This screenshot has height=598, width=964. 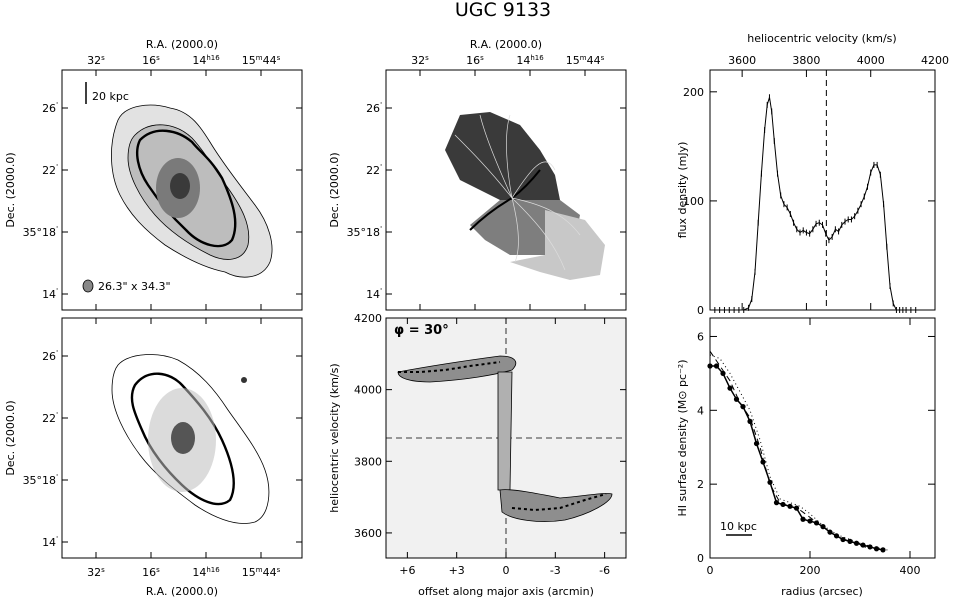 I want to click on foreground-star, so click(x=244, y=380).